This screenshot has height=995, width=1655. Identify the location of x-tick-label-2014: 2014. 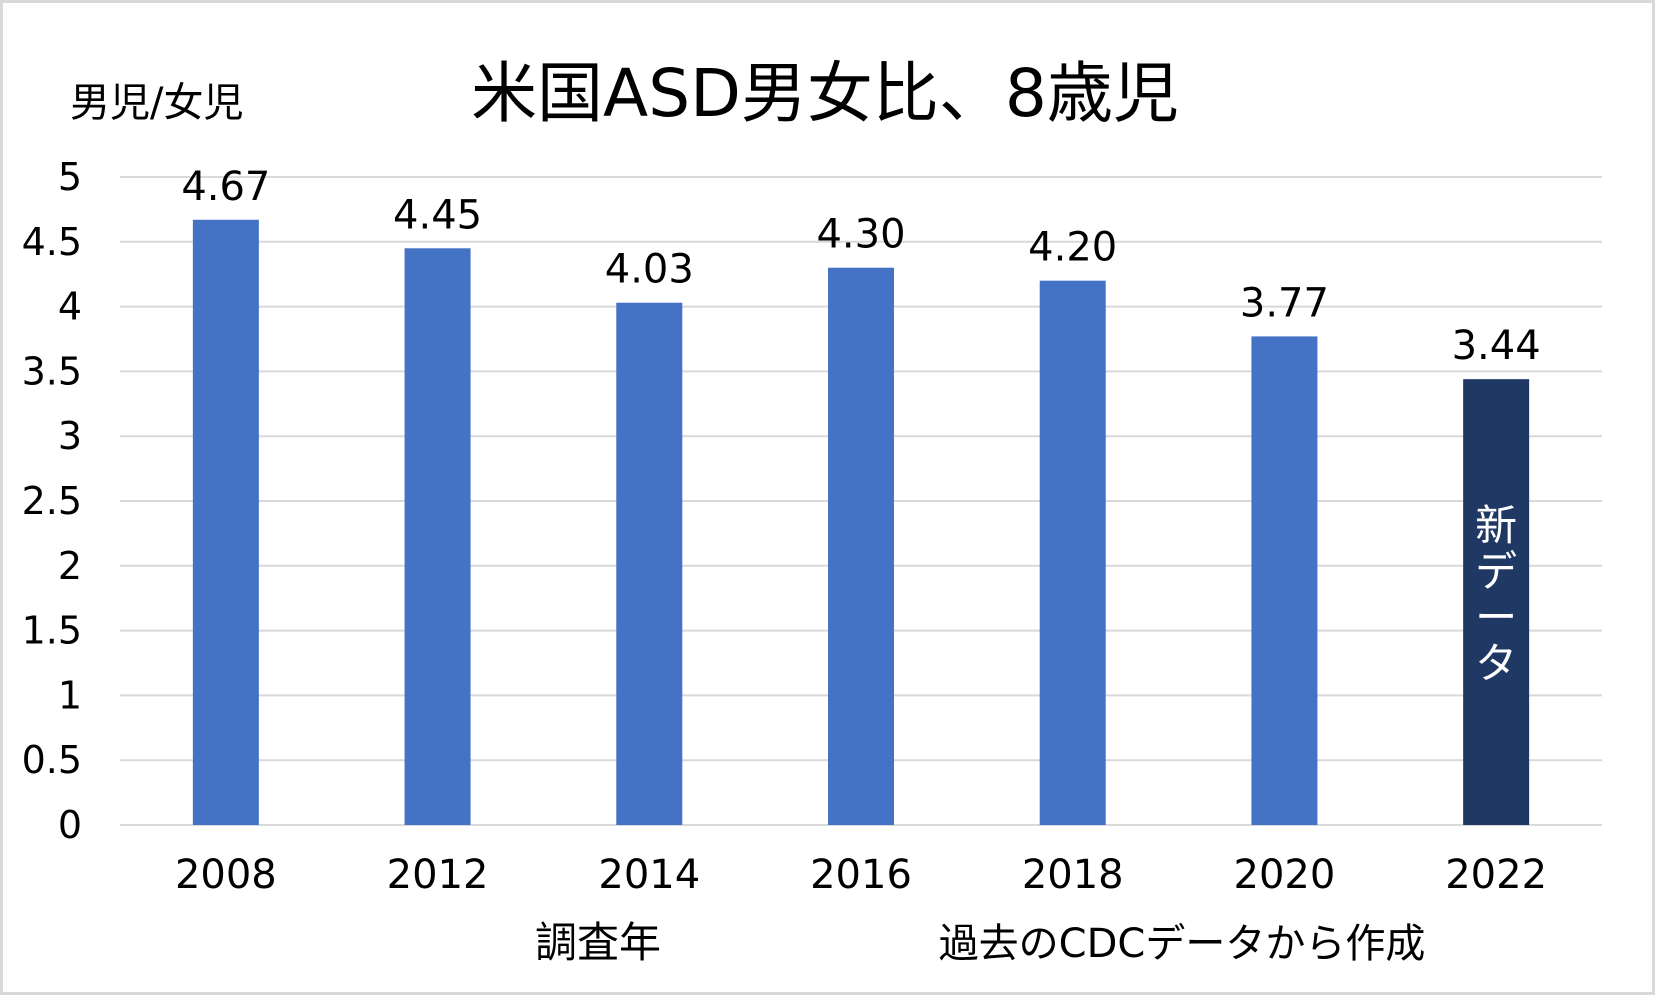
(649, 875).